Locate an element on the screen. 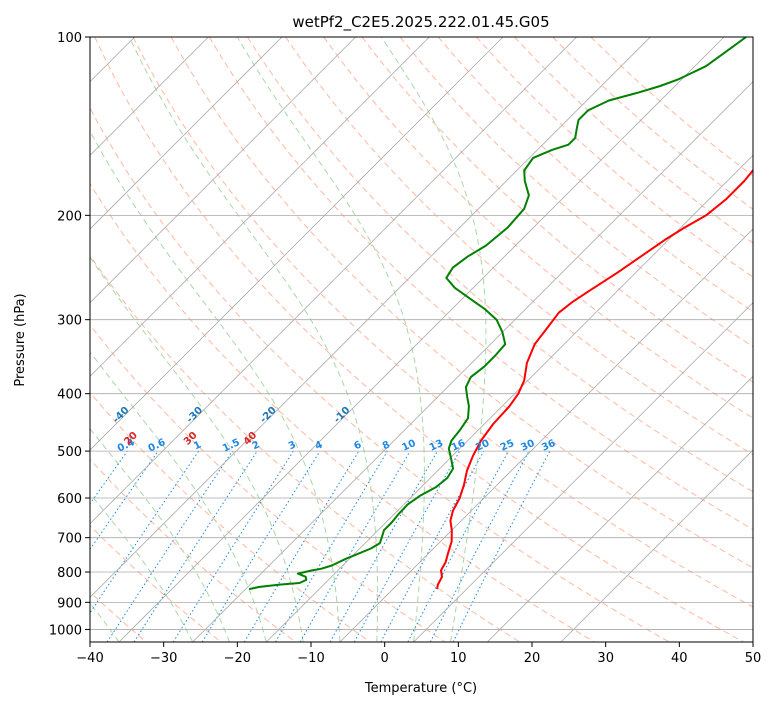 Image resolution: width=775 pixels, height=708 pixels. y-tick-label: 800 is located at coordinates (69, 573).